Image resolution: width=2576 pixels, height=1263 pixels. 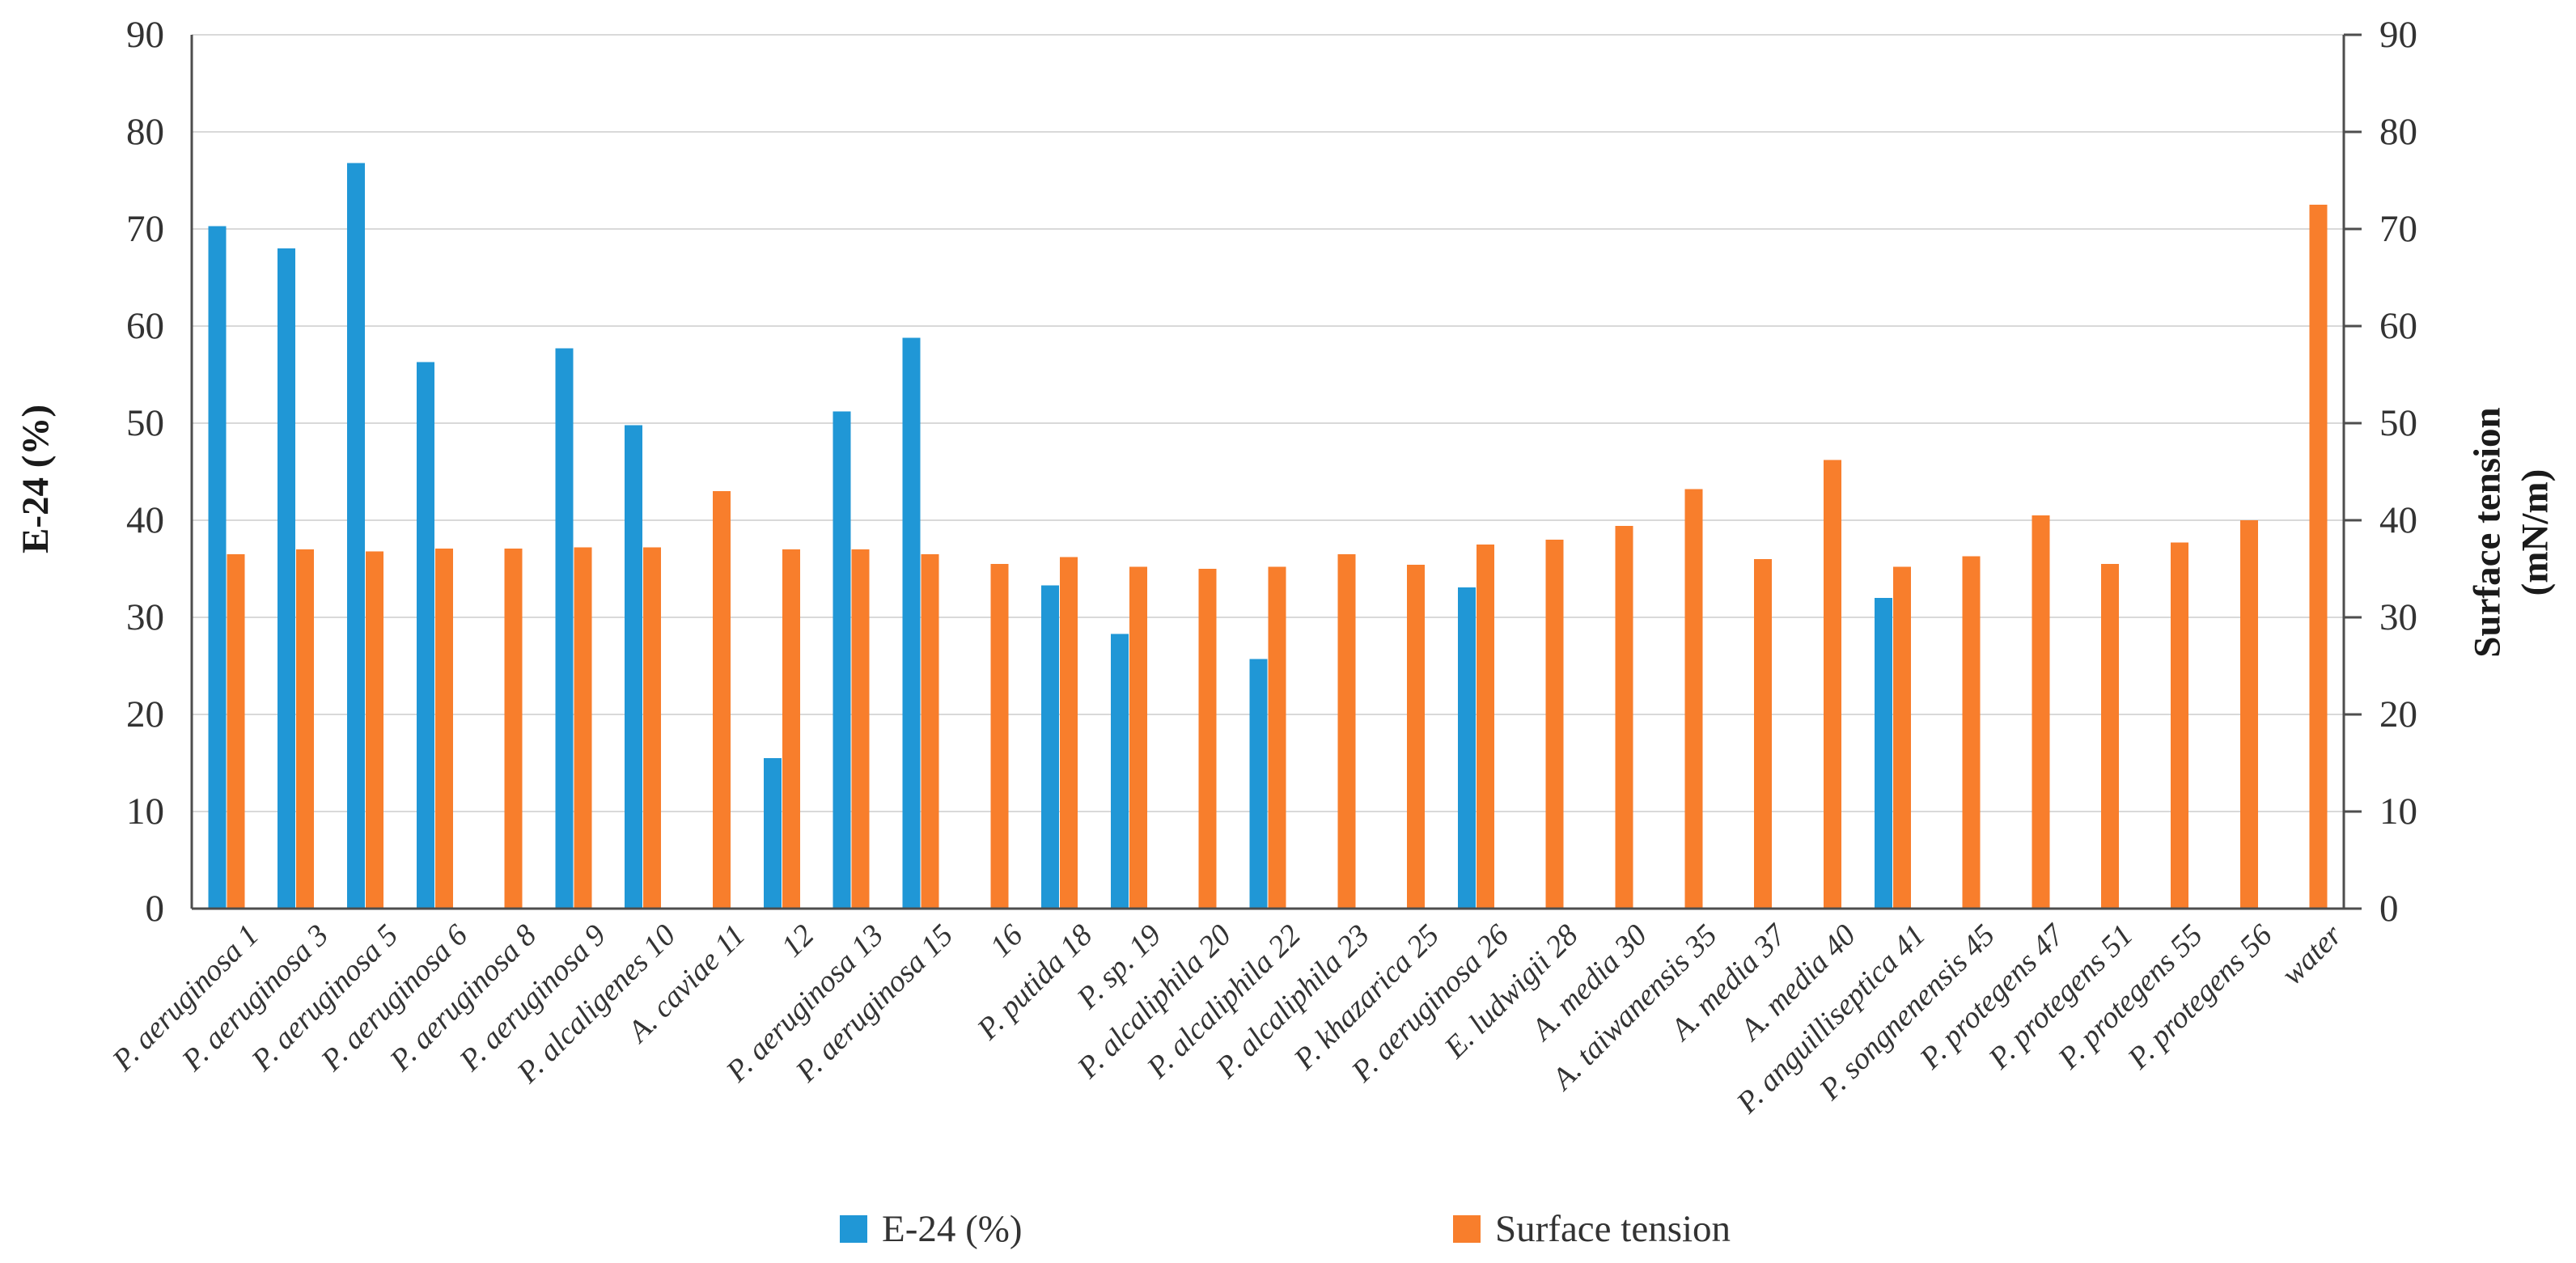 I want to click on left-axis-tick-label: 90, so click(x=145, y=35).